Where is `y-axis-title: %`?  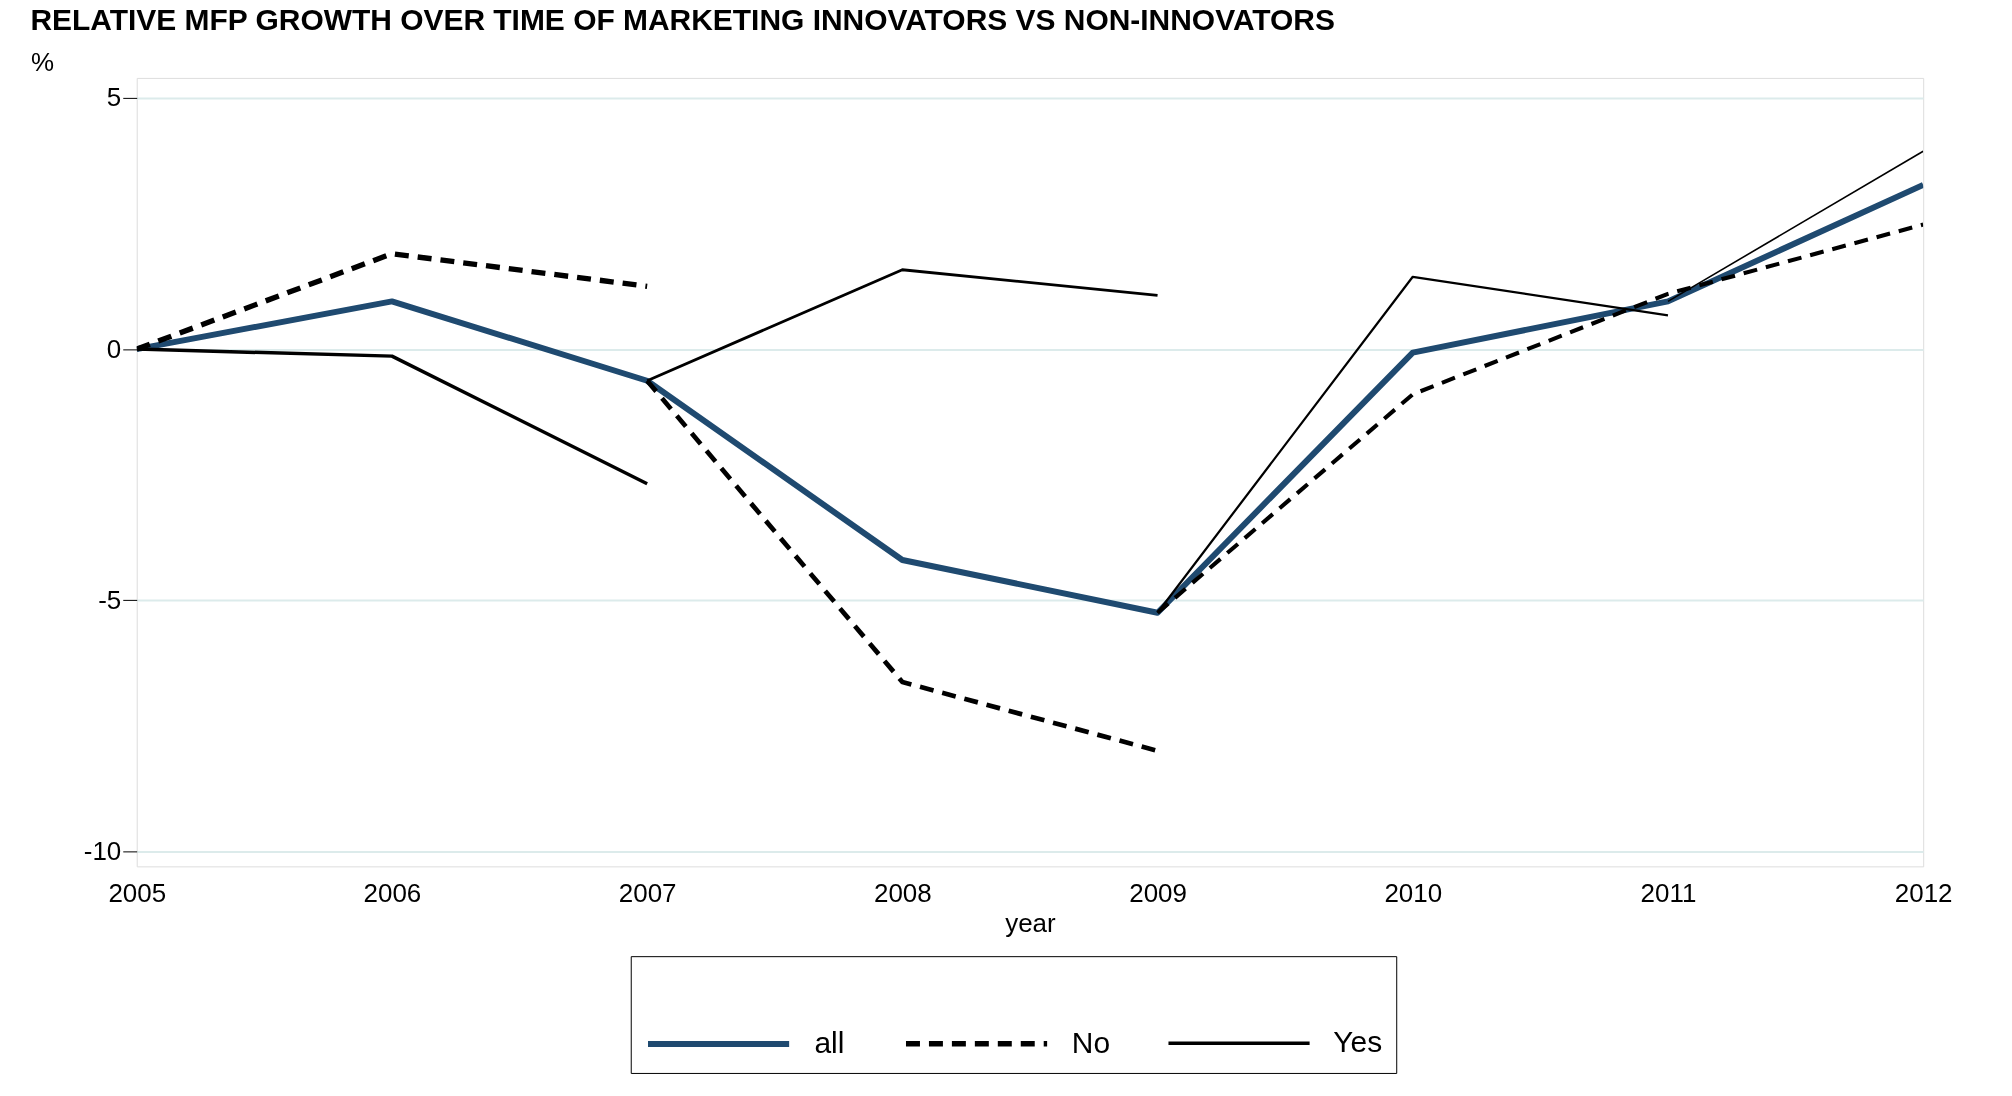 y-axis-title: % is located at coordinates (42, 62).